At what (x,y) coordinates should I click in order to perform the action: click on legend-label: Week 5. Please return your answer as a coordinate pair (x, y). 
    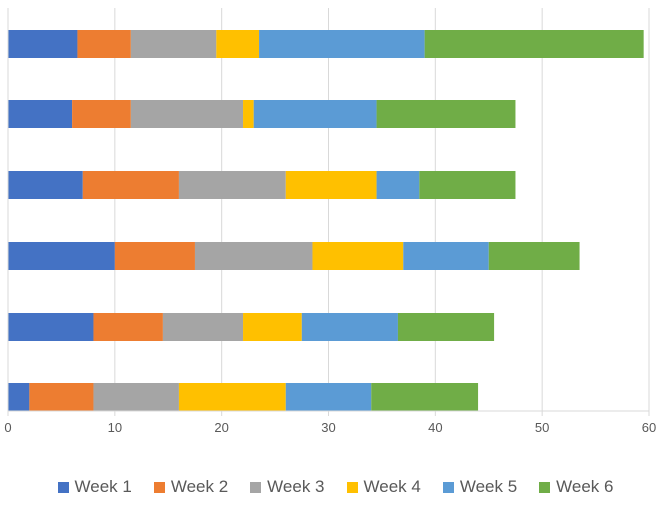
    Looking at the image, I should click on (488, 486).